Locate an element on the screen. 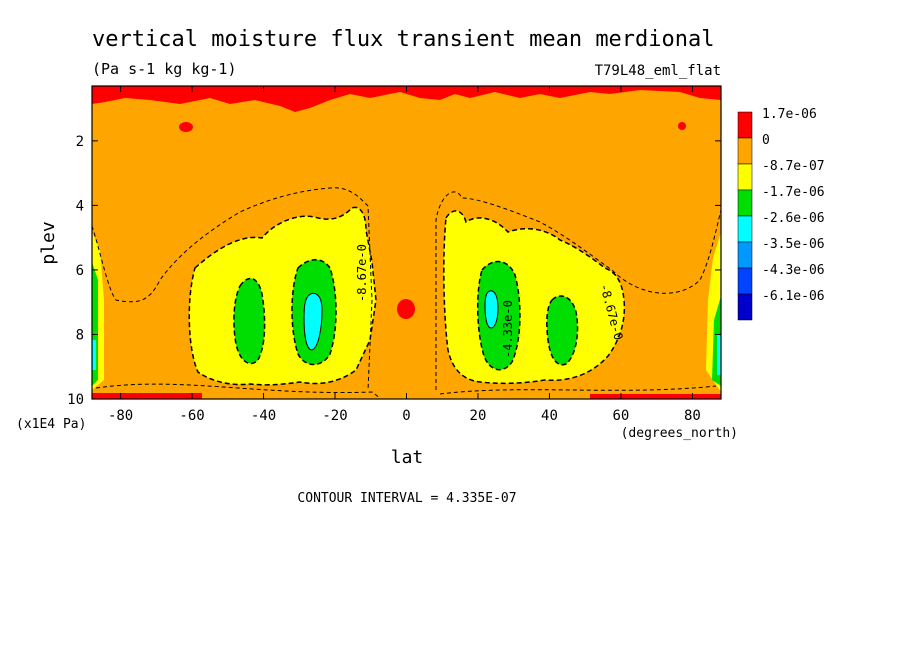 The height and width of the screenshot is (654, 904). colorbar-label: 0 is located at coordinates (766, 140).